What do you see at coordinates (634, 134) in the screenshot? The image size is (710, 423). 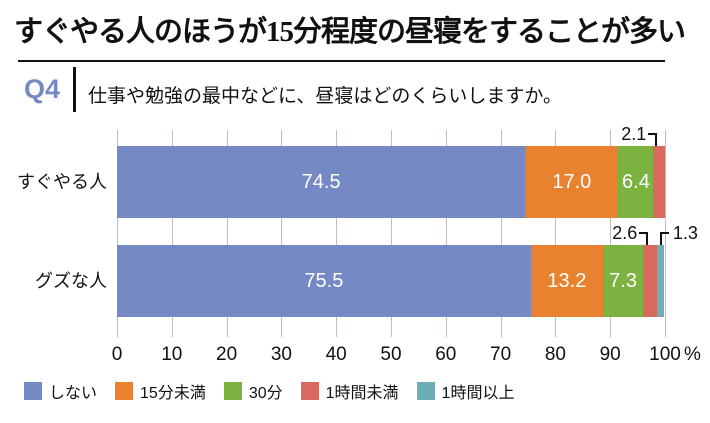 I see `callout-value-label: 2.1` at bounding box center [634, 134].